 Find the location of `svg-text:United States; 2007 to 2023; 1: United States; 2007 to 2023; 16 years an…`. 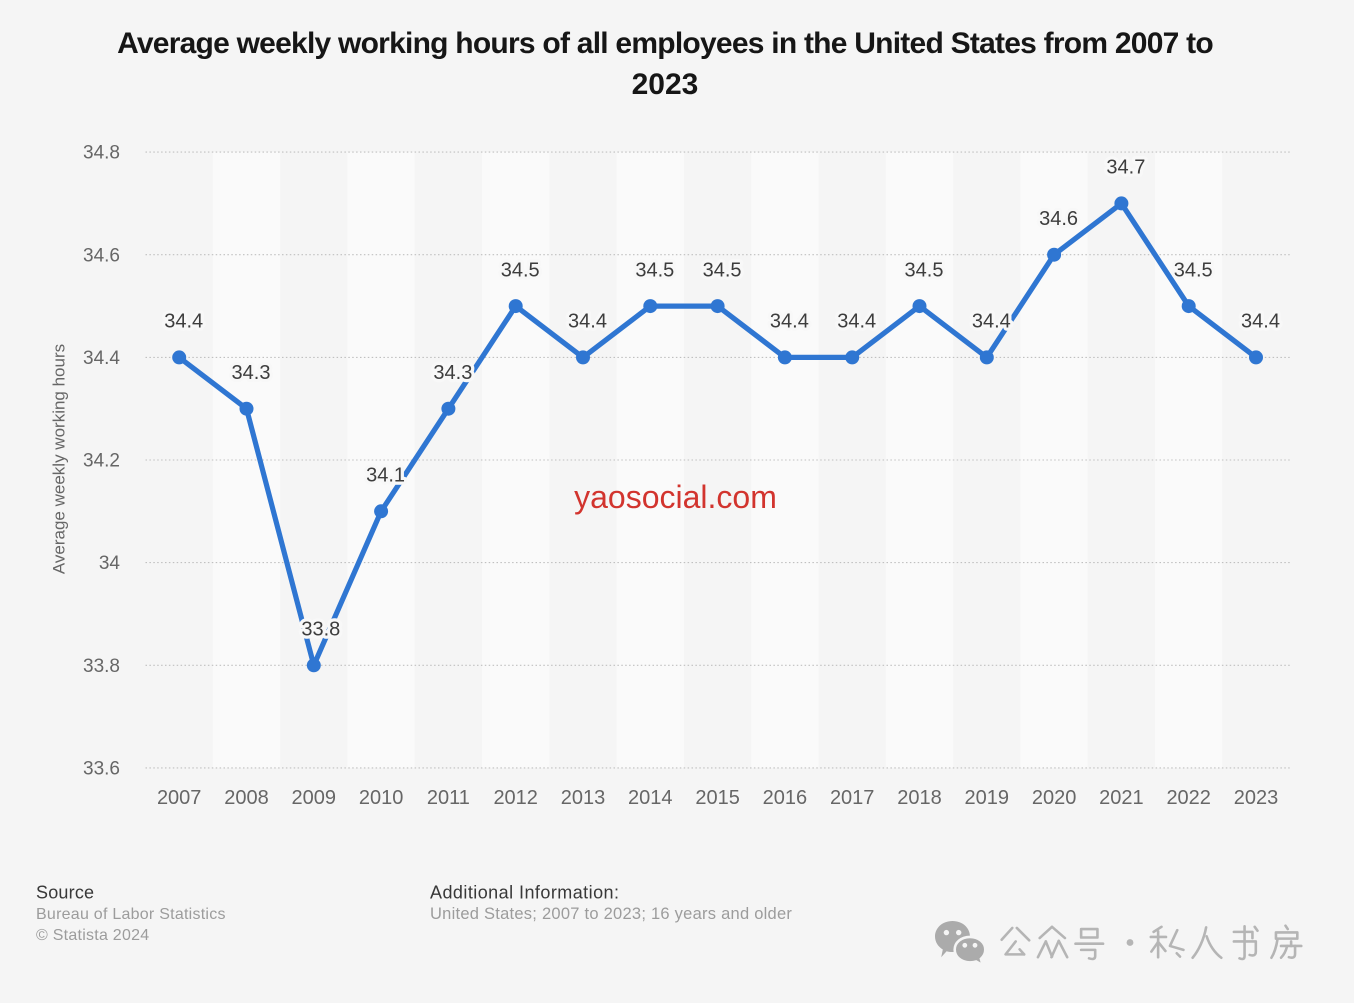

svg-text:United States; 2007 to 2023; 1: United States; 2007 to 2023; 16 years an… is located at coordinates (611, 914).